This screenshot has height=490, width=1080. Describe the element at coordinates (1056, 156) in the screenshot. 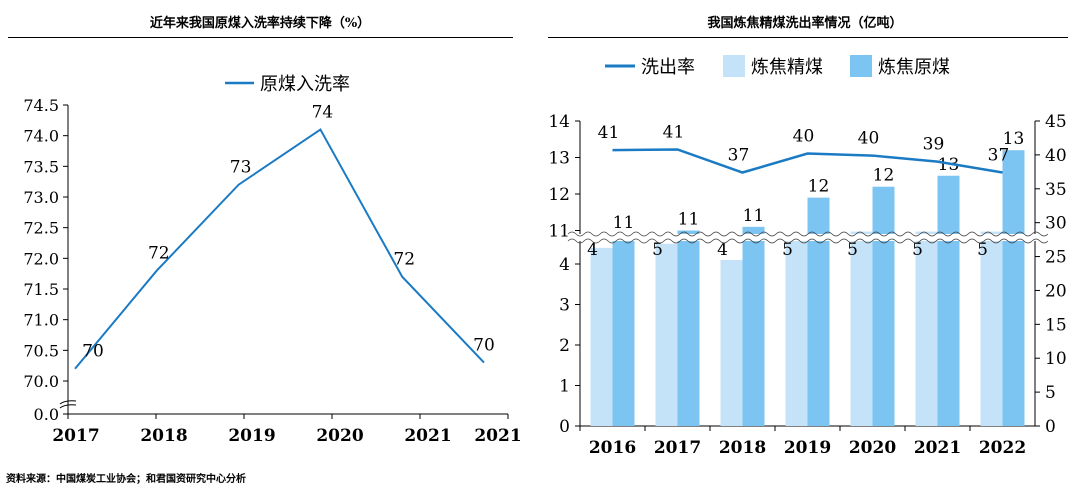

I see `right-right-y-tick-label: 40` at that location.